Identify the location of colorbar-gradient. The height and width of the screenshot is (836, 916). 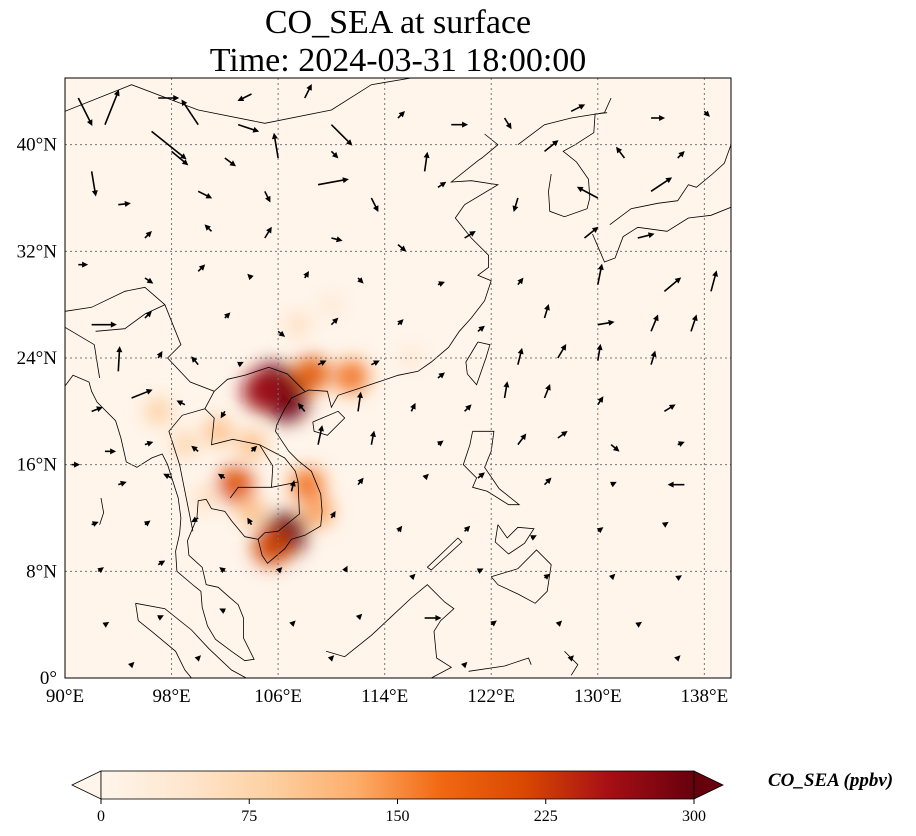
(397, 785).